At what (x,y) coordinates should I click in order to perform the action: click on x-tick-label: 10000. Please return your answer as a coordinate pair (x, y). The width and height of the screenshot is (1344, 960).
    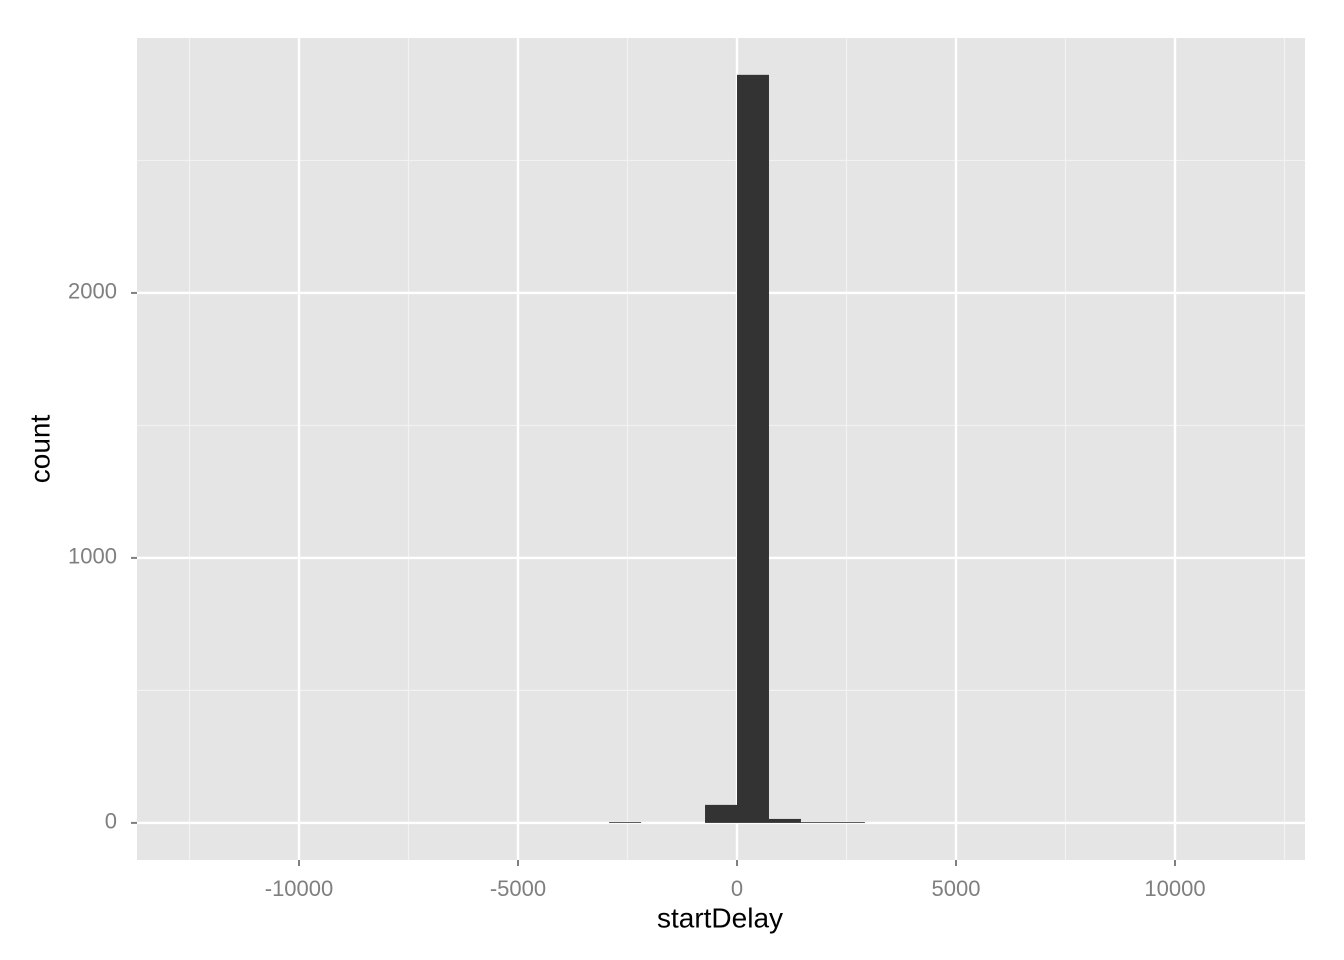
    Looking at the image, I should click on (1174, 888).